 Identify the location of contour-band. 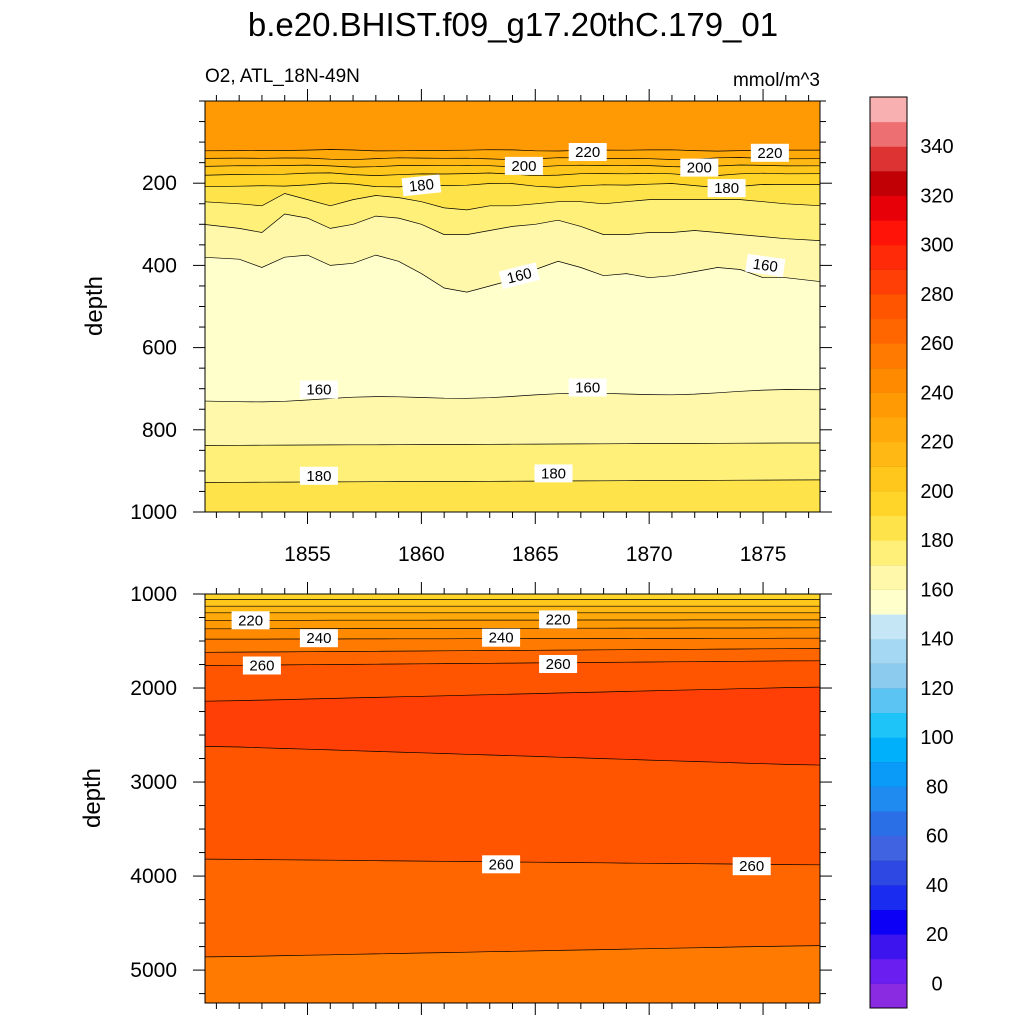
(512, 597).